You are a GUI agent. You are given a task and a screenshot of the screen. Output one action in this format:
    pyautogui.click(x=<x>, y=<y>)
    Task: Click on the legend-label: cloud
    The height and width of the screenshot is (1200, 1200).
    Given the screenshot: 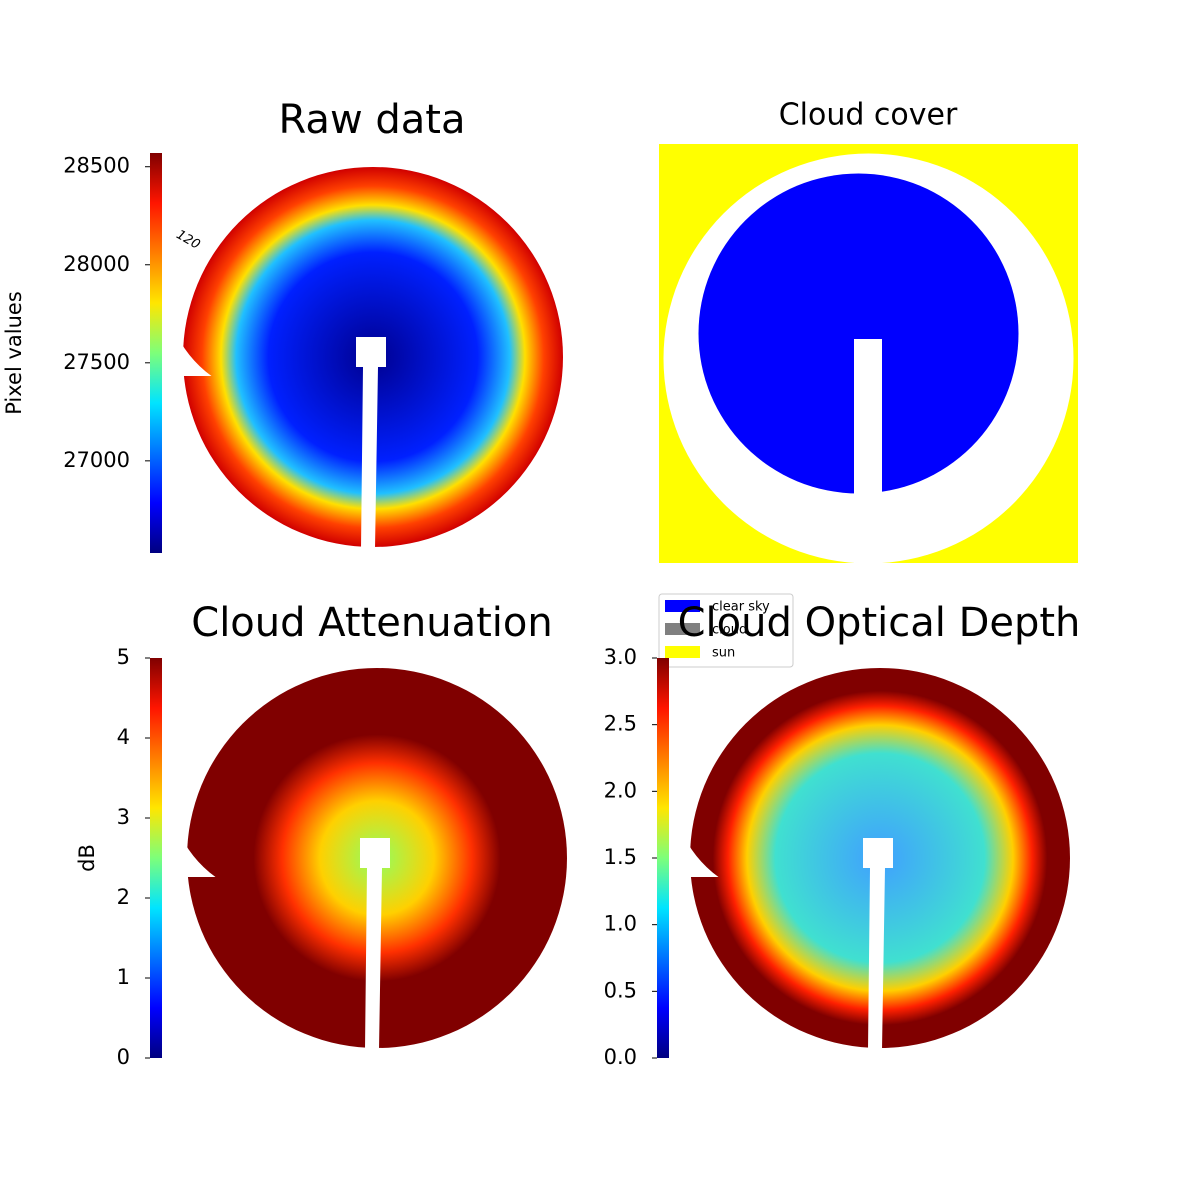 What is the action you would take?
    pyautogui.click(x=729, y=630)
    